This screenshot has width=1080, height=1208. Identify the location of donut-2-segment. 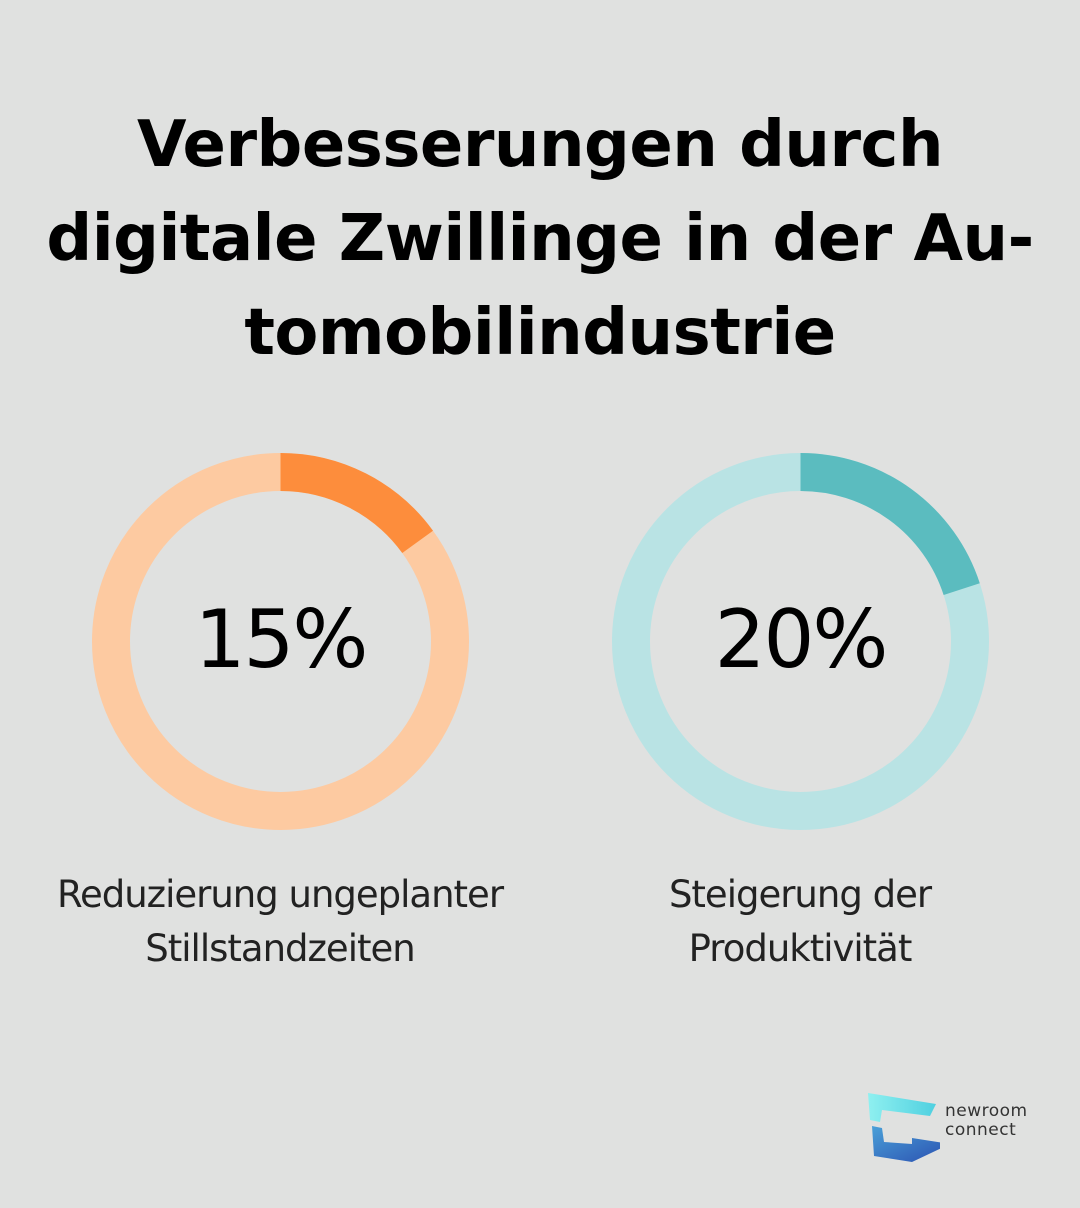
(890, 524).